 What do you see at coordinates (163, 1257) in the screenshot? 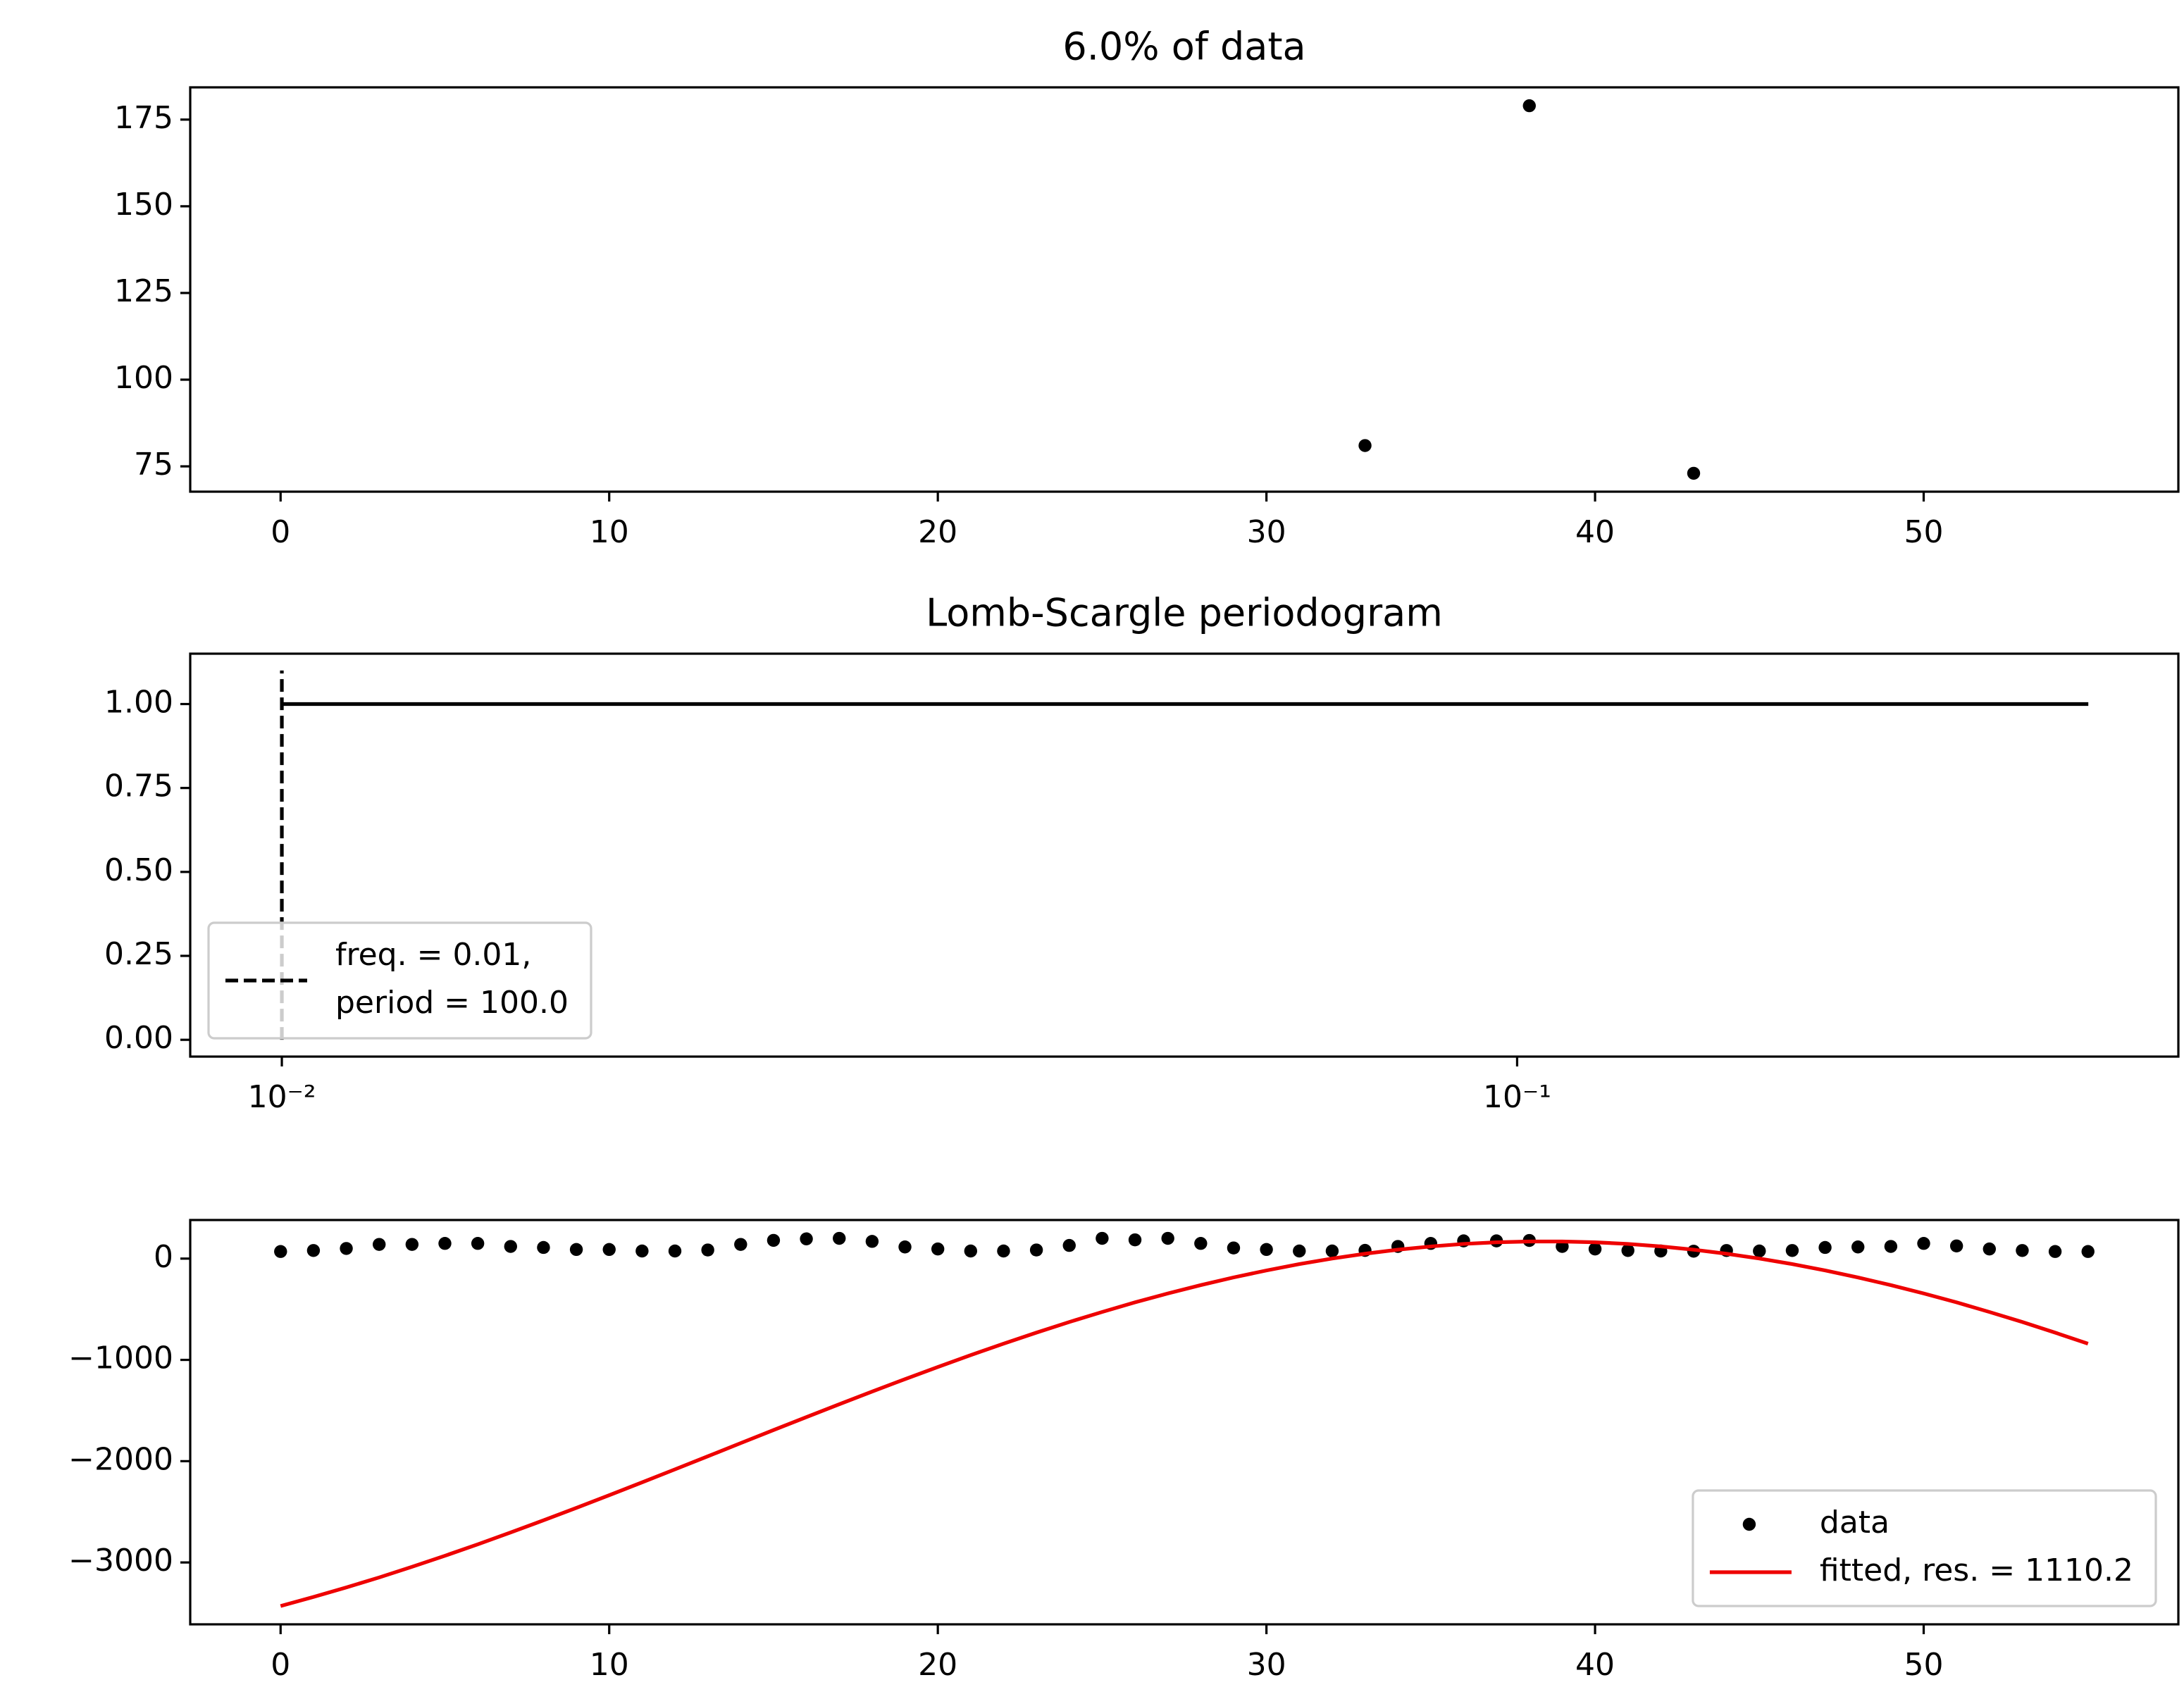
I see `y-tick-label: 0` at bounding box center [163, 1257].